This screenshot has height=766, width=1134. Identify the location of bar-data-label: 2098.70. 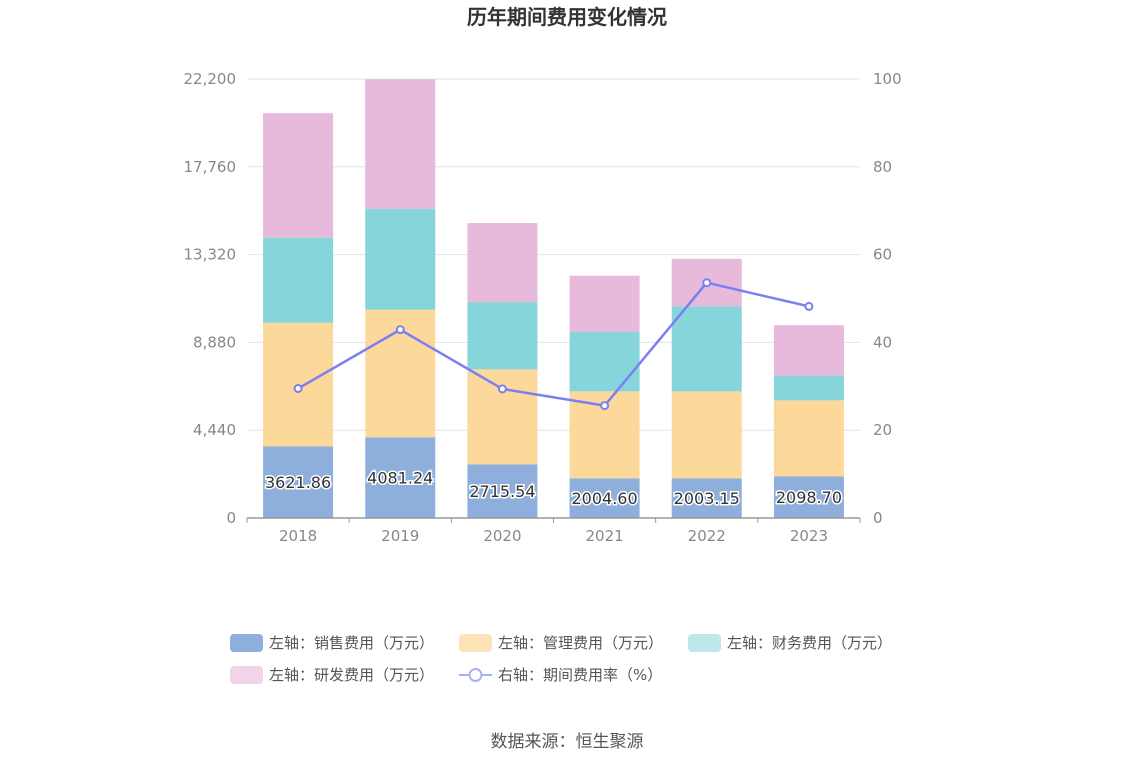
(809, 497).